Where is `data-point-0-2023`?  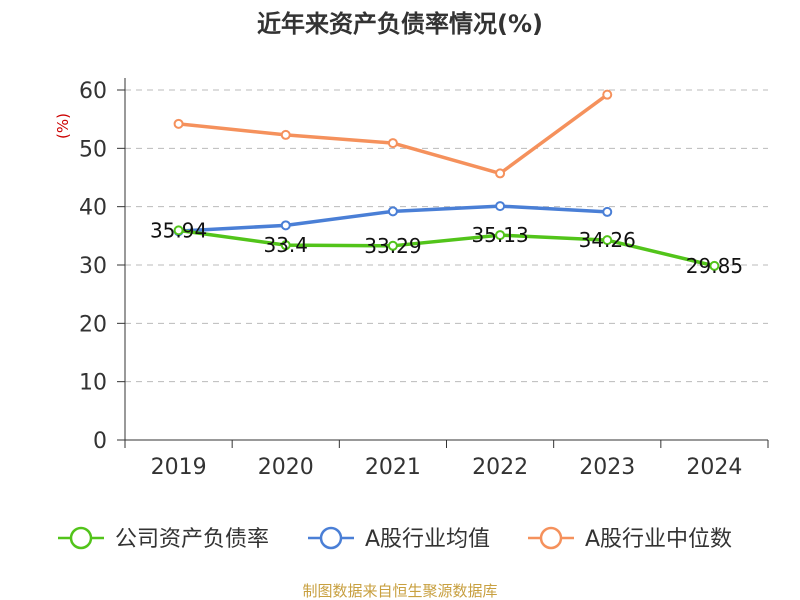 data-point-0-2023 is located at coordinates (607, 240).